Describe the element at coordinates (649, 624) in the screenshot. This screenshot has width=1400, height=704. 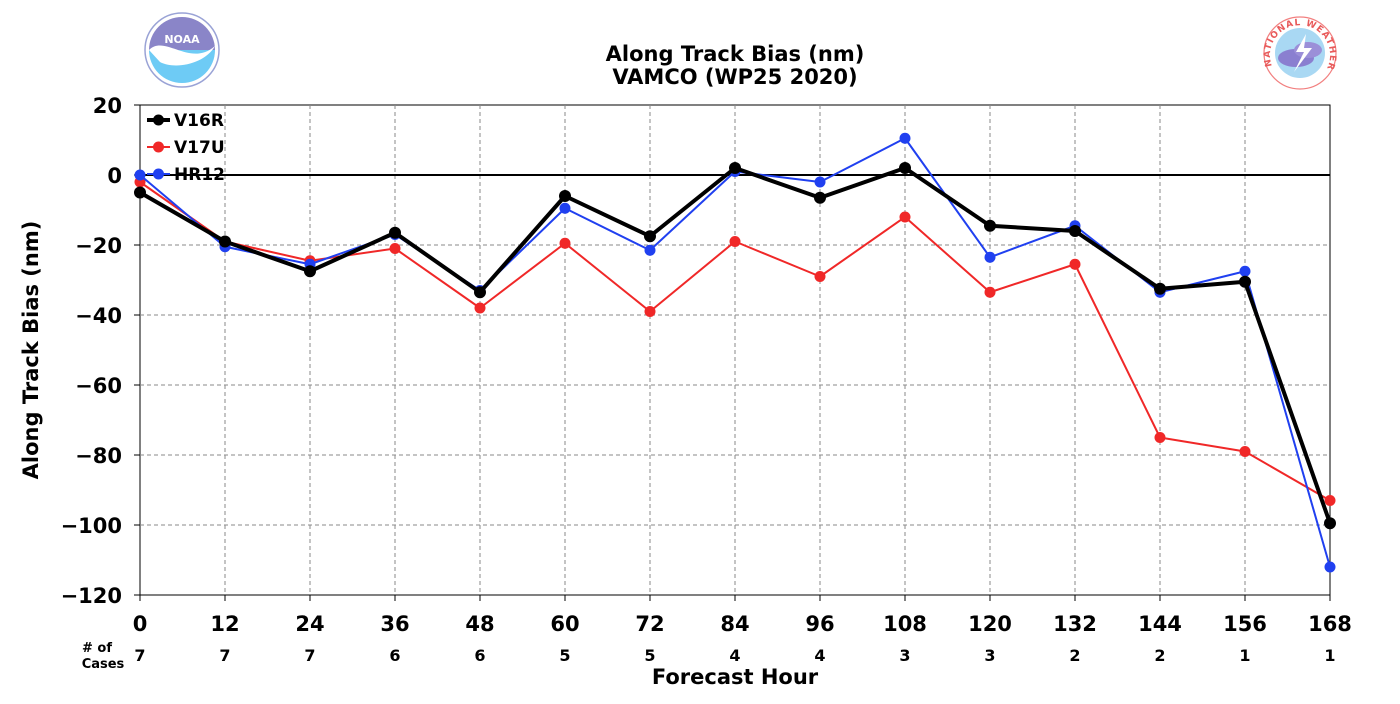
I see `x-tick-label: 72` at that location.